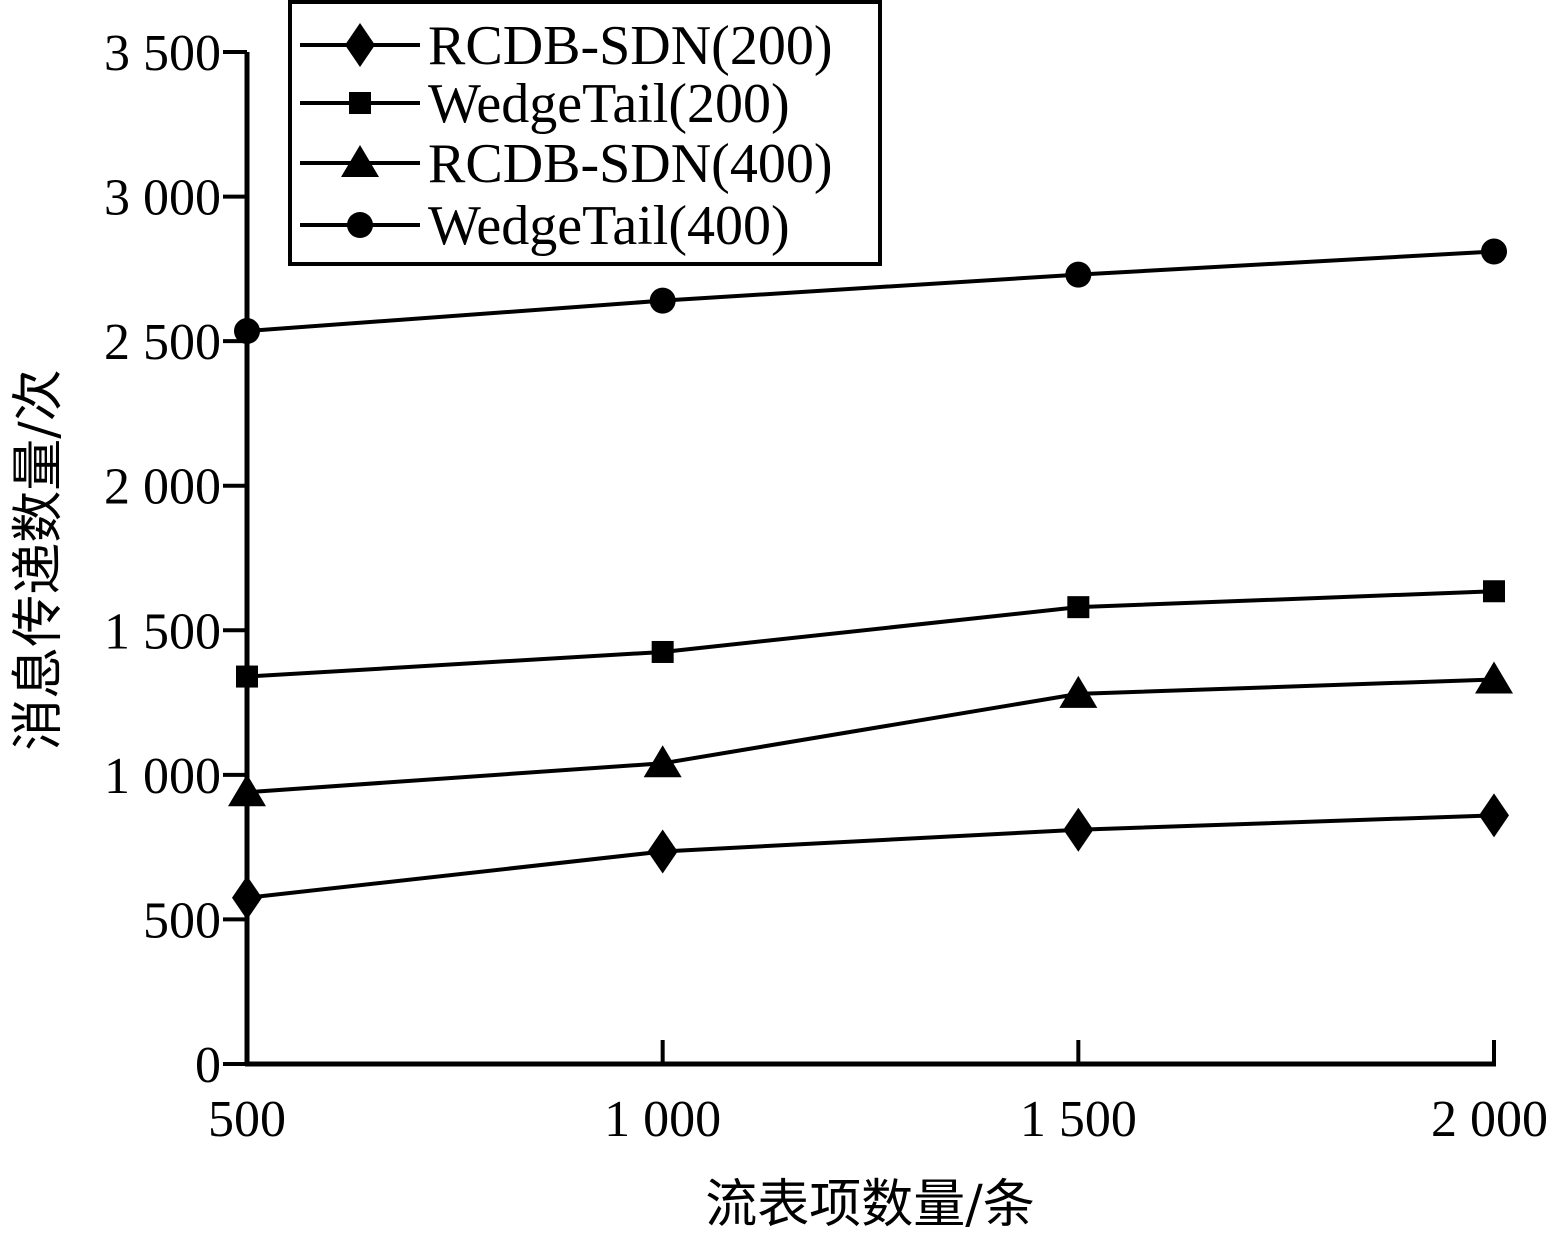  Describe the element at coordinates (182, 920) in the screenshot. I see `y-tick-label: 500` at that location.